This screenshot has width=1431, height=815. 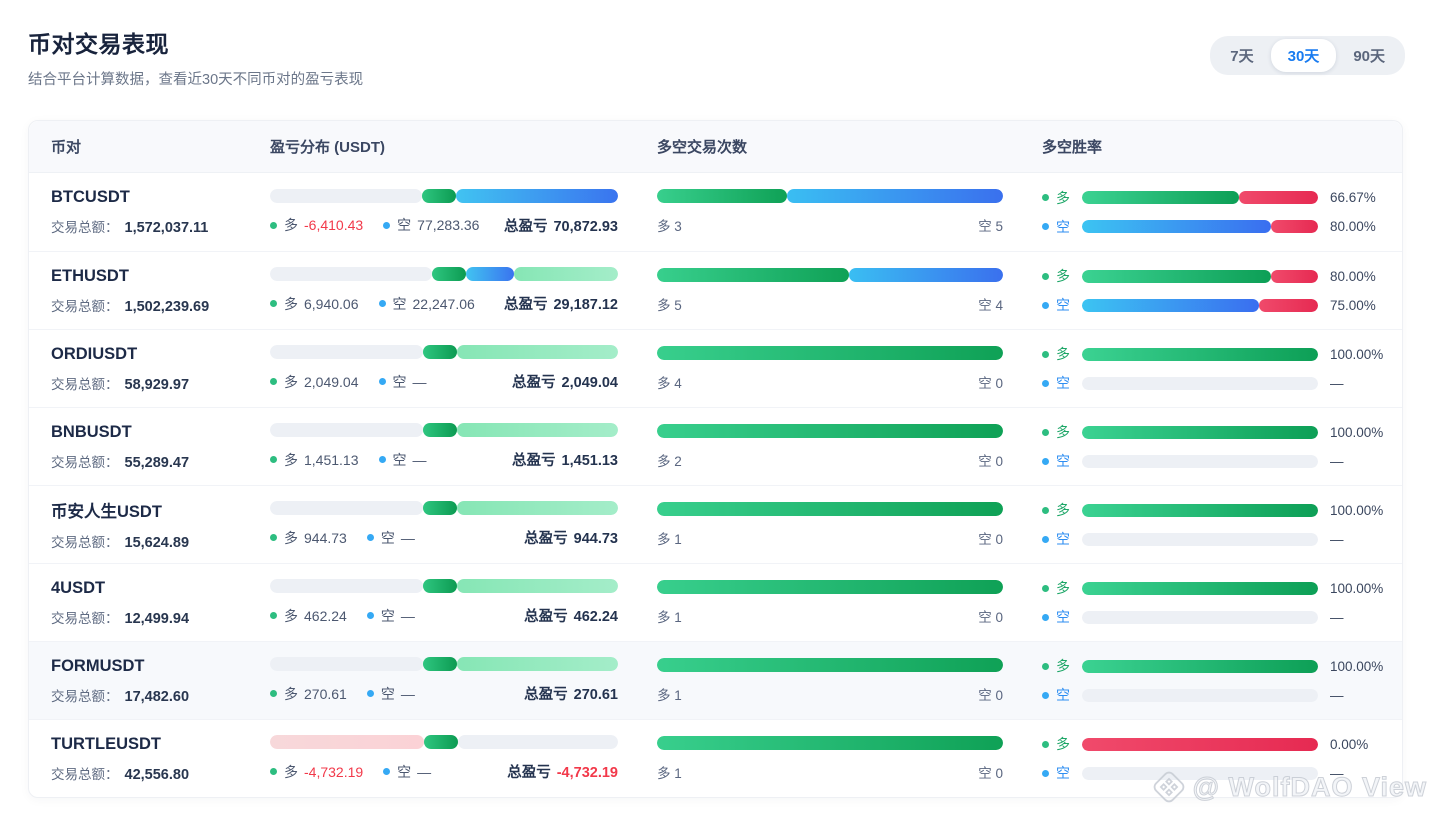 What do you see at coordinates (1215, 446) in the screenshot?
I see `winrate-cell: 多 100.00% 空 —` at bounding box center [1215, 446].